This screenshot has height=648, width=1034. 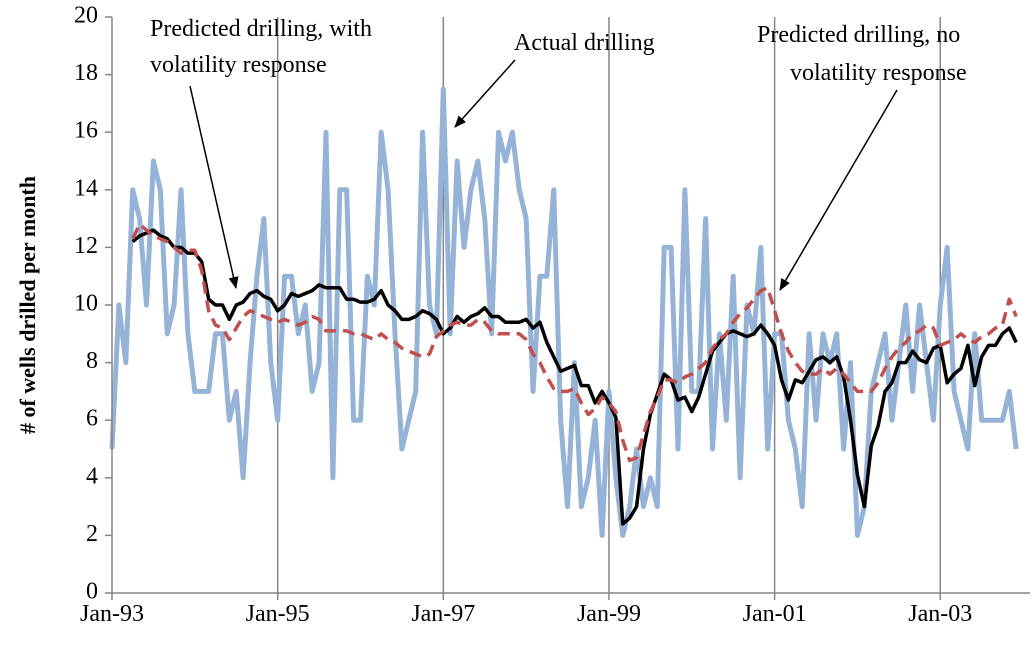 What do you see at coordinates (584, 43) in the screenshot?
I see `annotation-text: Actual drilling` at bounding box center [584, 43].